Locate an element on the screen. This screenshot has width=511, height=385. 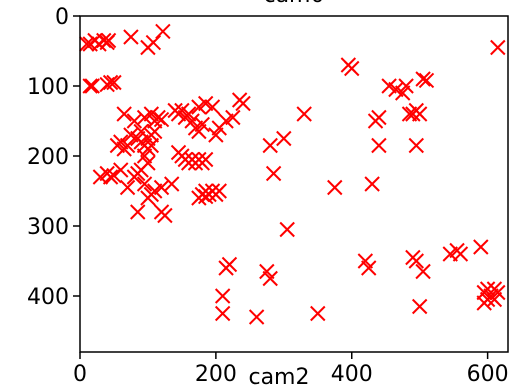
y-axis-ticks: 0 100 200 300 400 is located at coordinates (53, 157).